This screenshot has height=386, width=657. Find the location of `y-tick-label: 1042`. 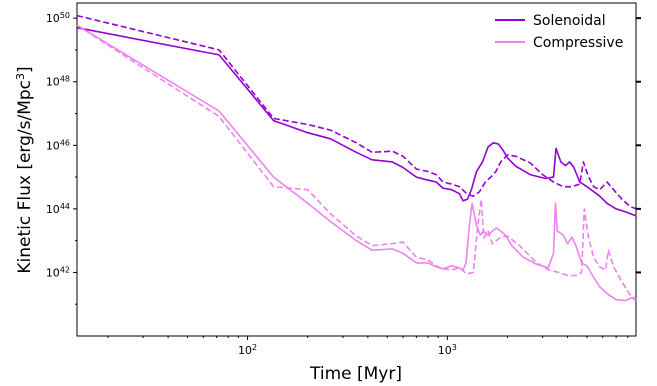

y-tick-label: 1042 is located at coordinates (58, 272).